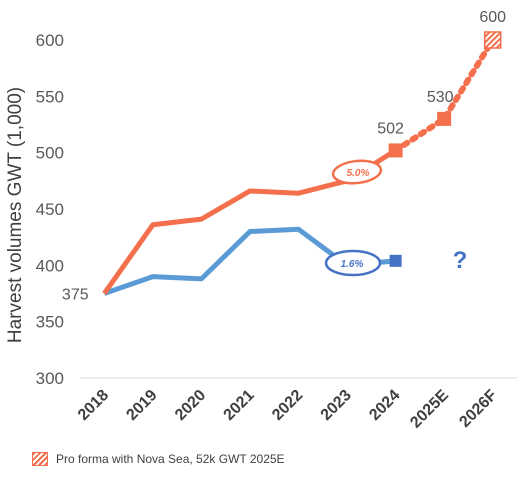 Image resolution: width=519 pixels, height=477 pixels. I want to click on y-tick-label: 500, so click(50, 153).